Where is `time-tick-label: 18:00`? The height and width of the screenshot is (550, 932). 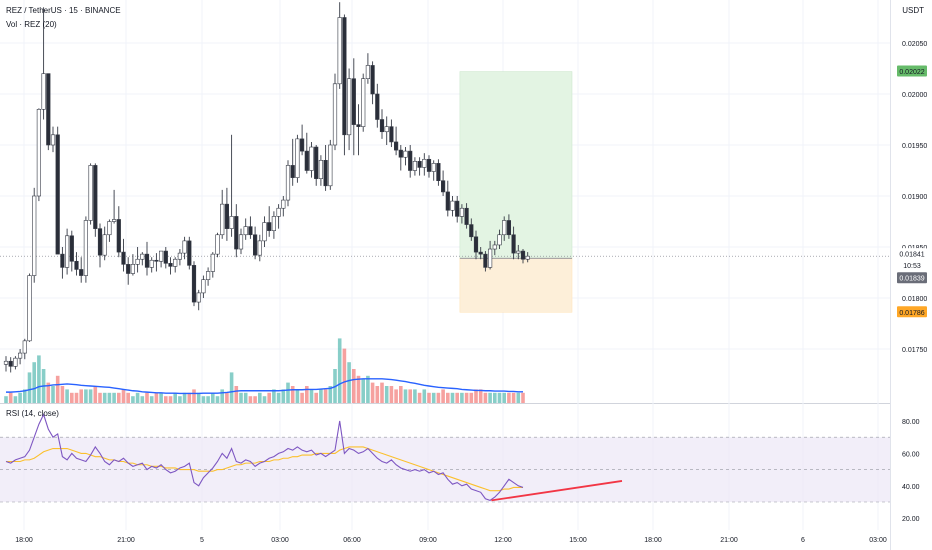 time-tick-label: 18:00 is located at coordinates (24, 540).